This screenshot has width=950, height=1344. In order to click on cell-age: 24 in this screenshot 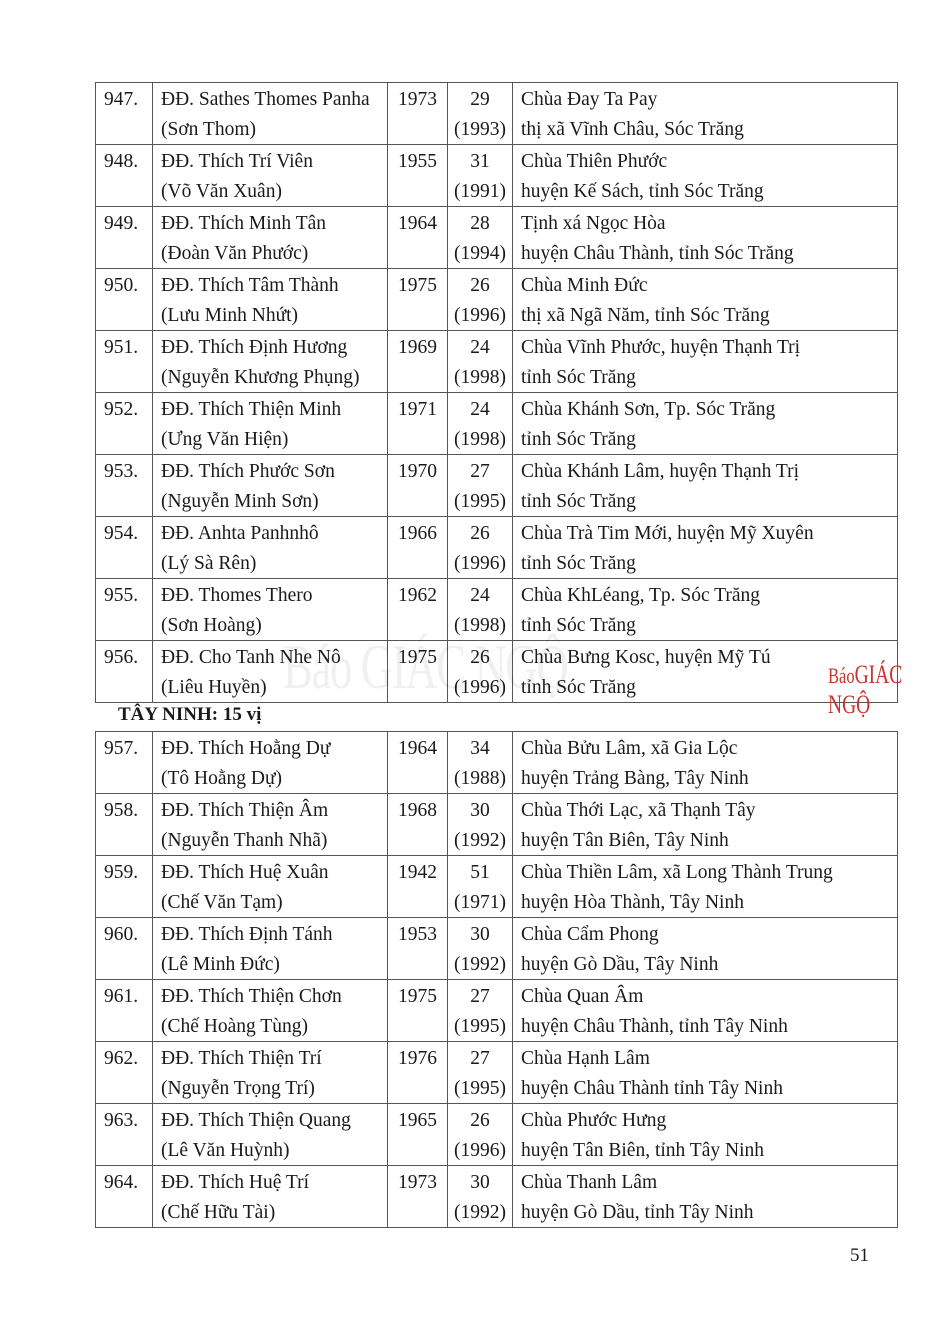, I will do `click(480, 347)`.